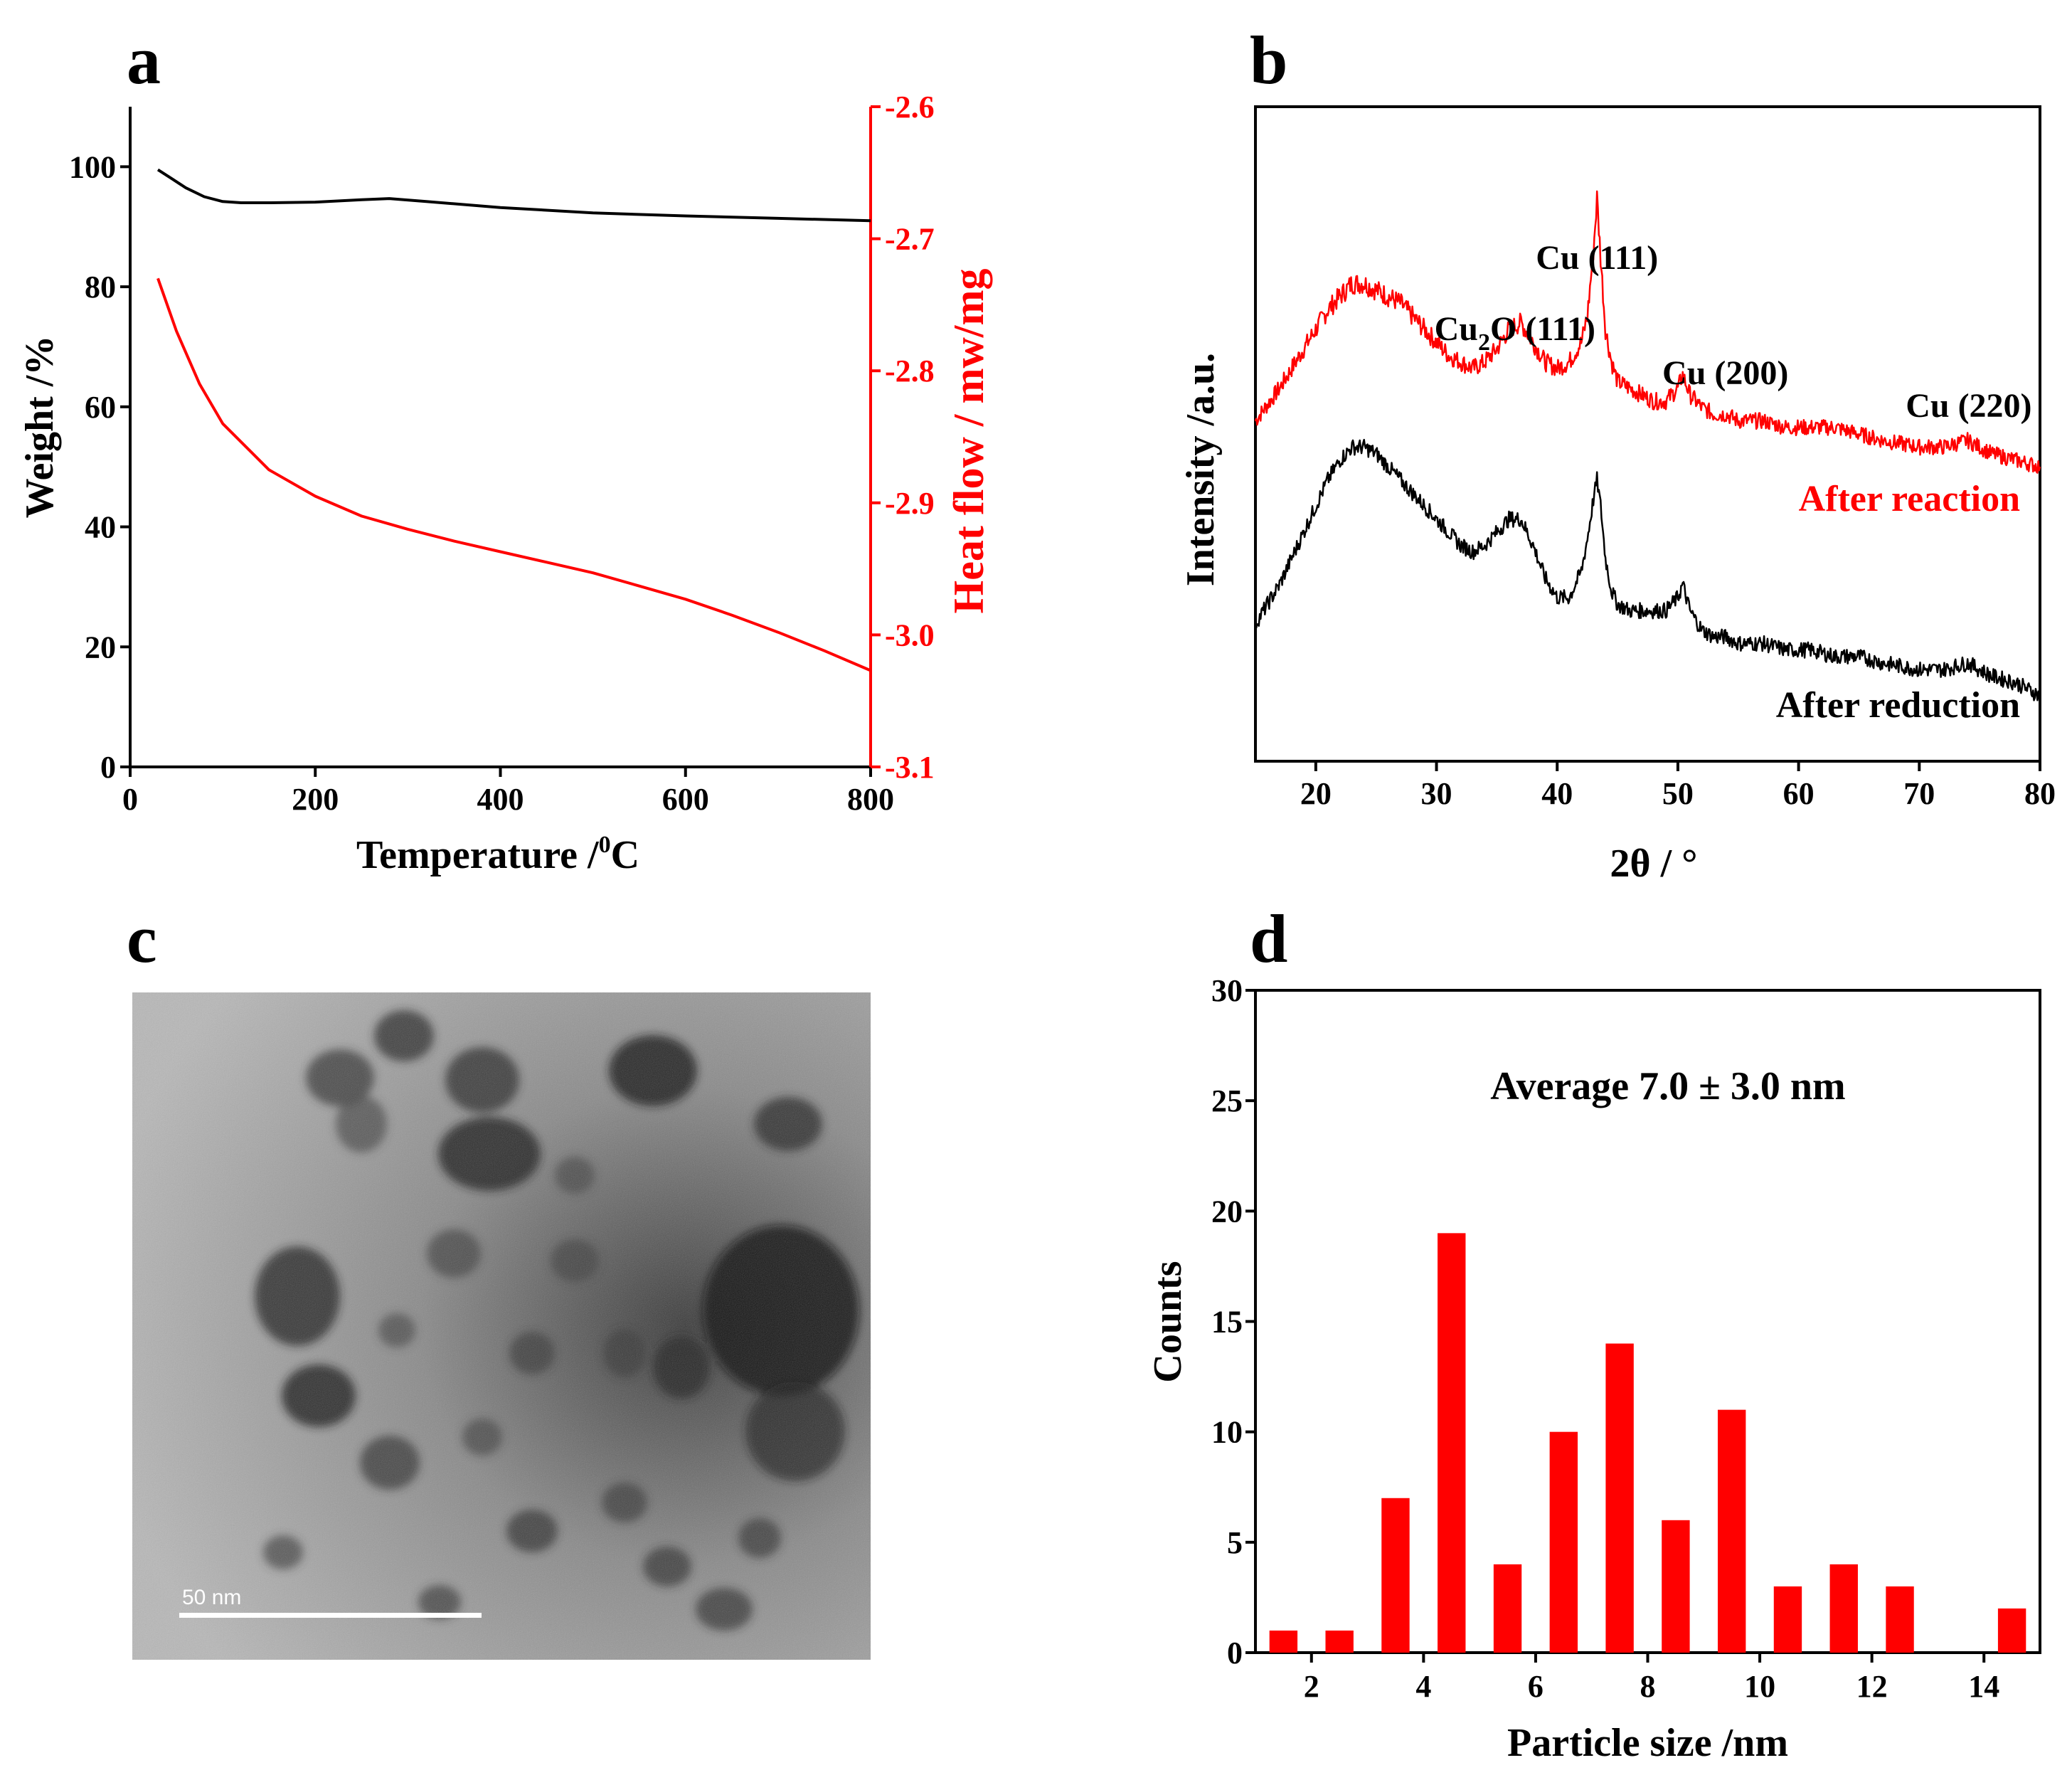 The height and width of the screenshot is (1775, 2072). Describe the element at coordinates (1872, 1686) in the screenshot. I see `x-tick-label: 12` at that location.